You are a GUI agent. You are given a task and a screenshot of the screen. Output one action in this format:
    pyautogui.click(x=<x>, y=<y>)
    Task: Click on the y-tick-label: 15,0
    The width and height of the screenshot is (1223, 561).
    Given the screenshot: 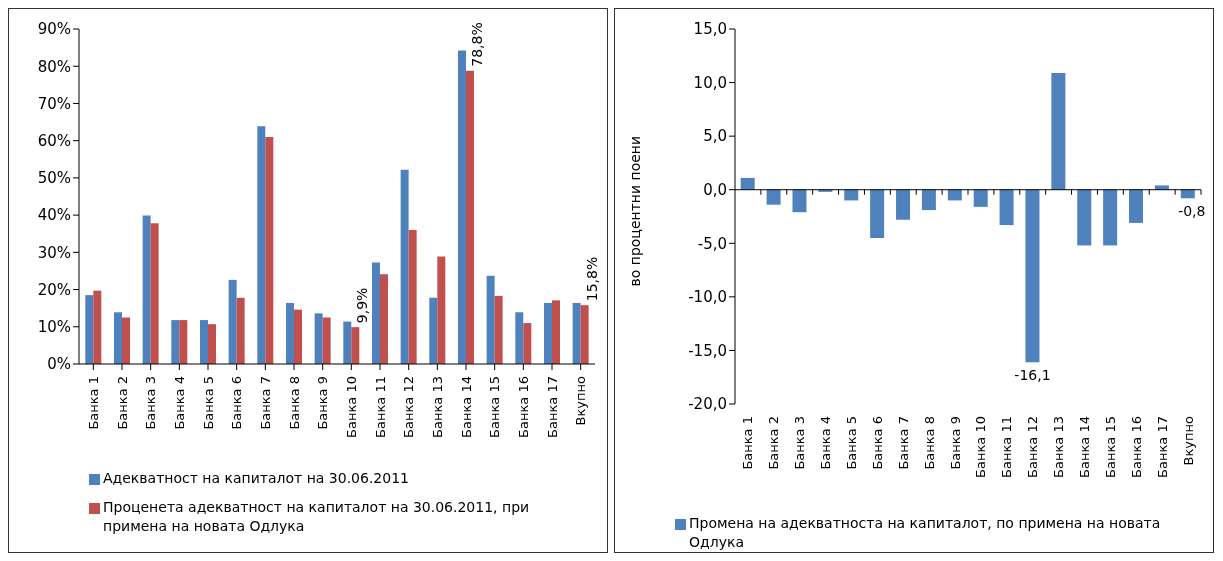 What is the action you would take?
    pyautogui.click(x=710, y=29)
    